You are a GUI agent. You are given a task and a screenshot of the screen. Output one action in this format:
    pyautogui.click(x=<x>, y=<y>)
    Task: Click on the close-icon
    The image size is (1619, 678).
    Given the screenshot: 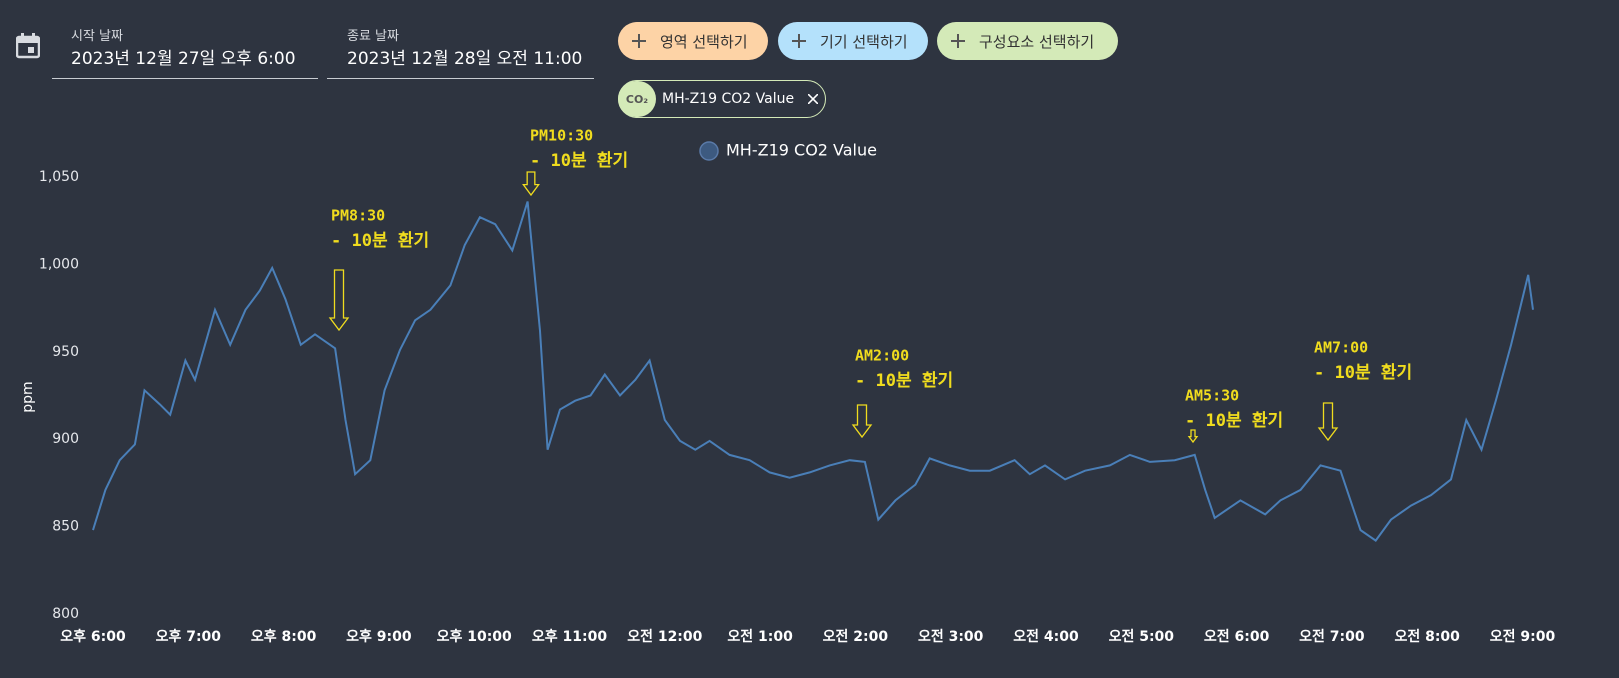 What is the action you would take?
    pyautogui.click(x=813, y=99)
    